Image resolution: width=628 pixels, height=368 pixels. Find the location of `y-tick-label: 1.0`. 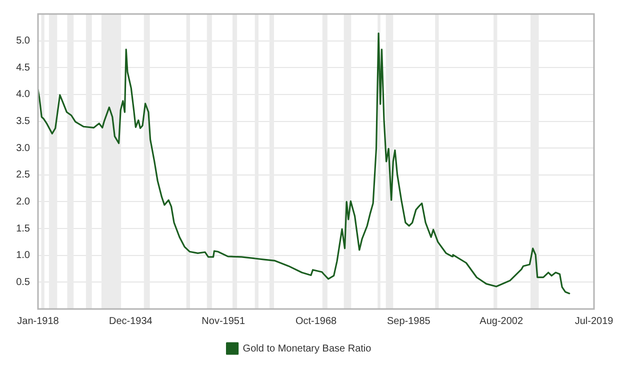

y-tick-label: 1.0 is located at coordinates (23, 256).